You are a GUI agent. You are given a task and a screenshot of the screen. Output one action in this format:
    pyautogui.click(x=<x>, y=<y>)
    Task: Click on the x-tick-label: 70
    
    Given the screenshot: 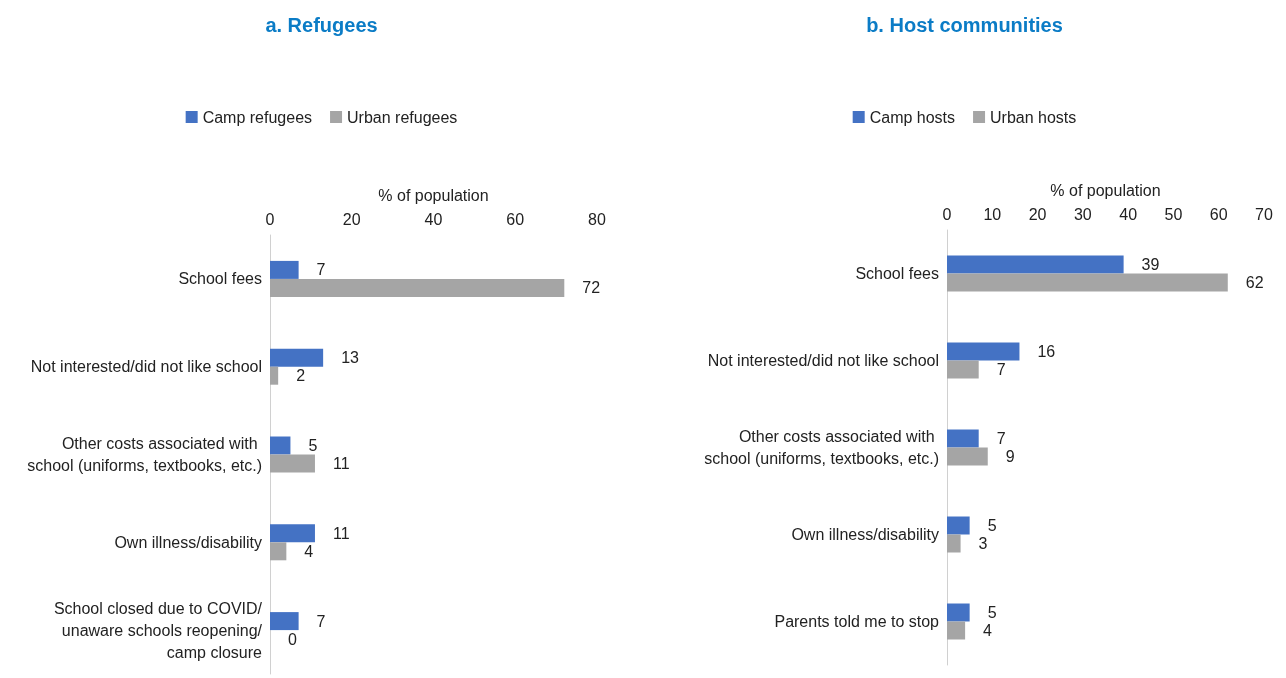 What is the action you would take?
    pyautogui.click(x=1264, y=214)
    